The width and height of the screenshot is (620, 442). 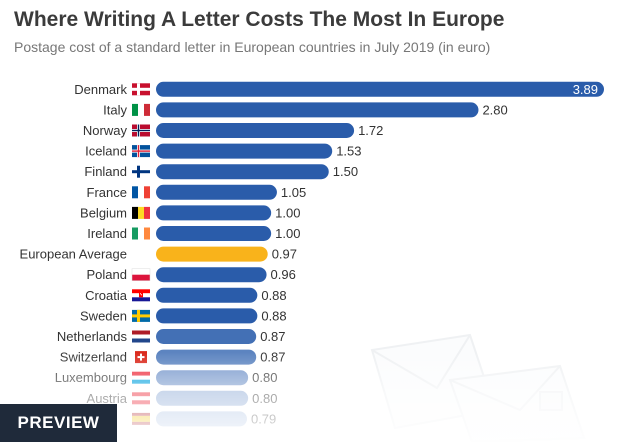 I want to click on category-label: Luxembourg, so click(x=91, y=377).